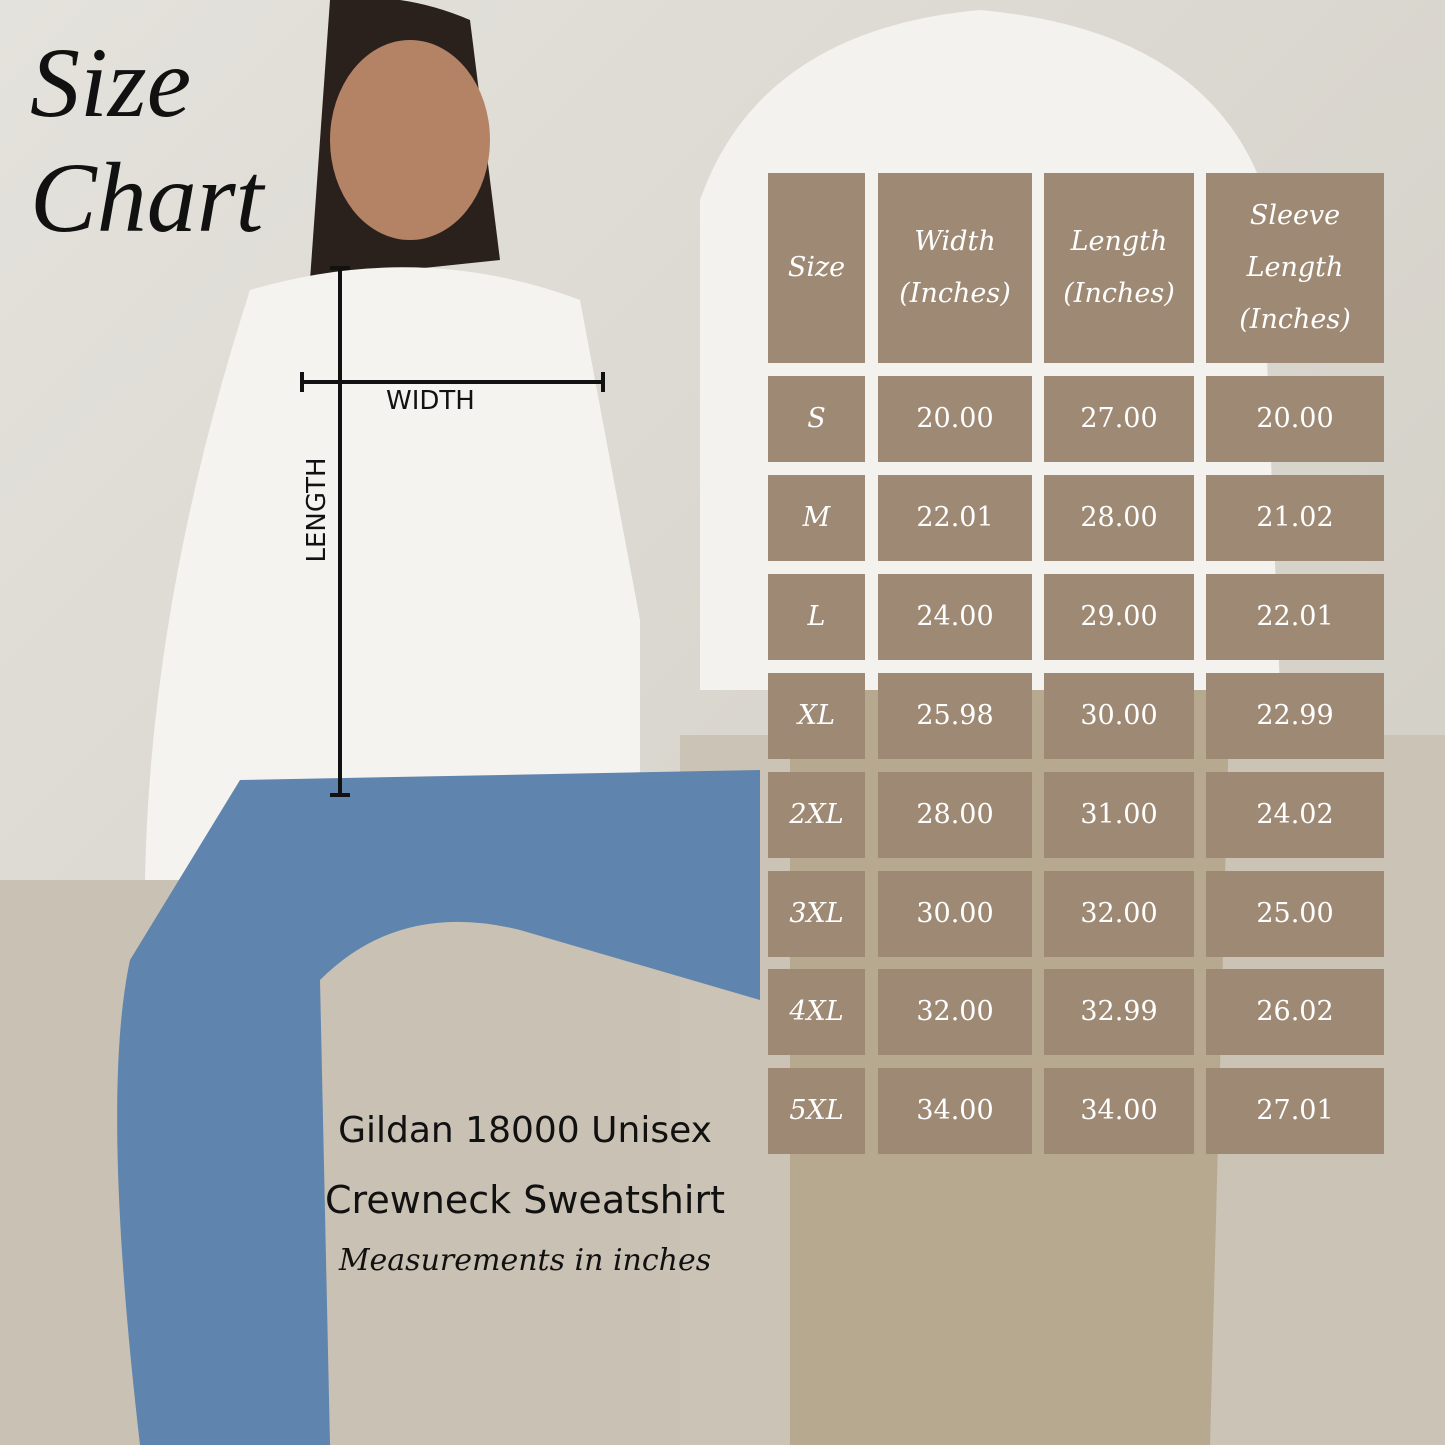 This screenshot has width=1445, height=1445. I want to click on table-cell: 25.00, so click(1295, 914).